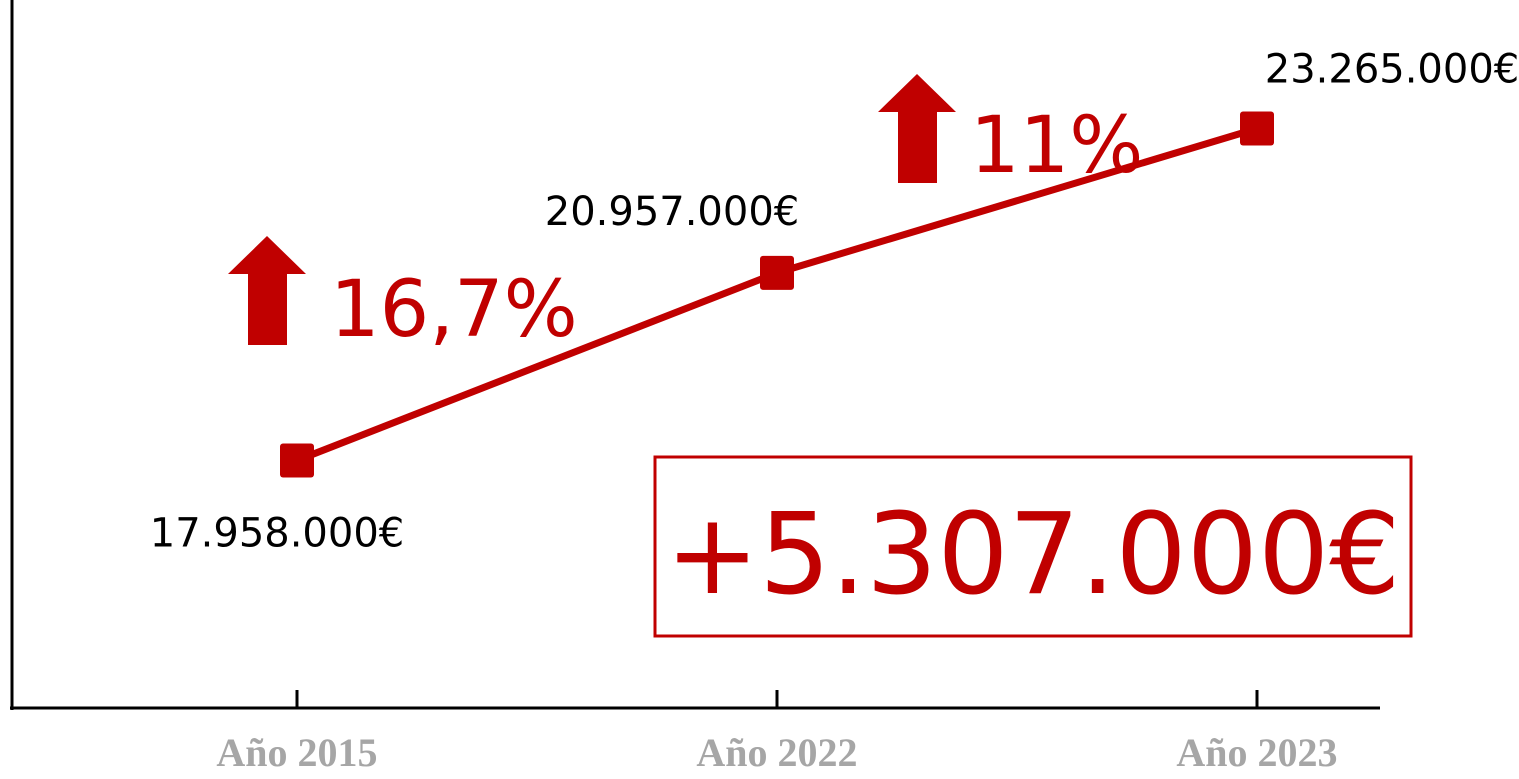 The height and width of the screenshot is (779, 1519). Describe the element at coordinates (1392, 70) in the screenshot. I see `value-label: 23.265.000€` at that location.